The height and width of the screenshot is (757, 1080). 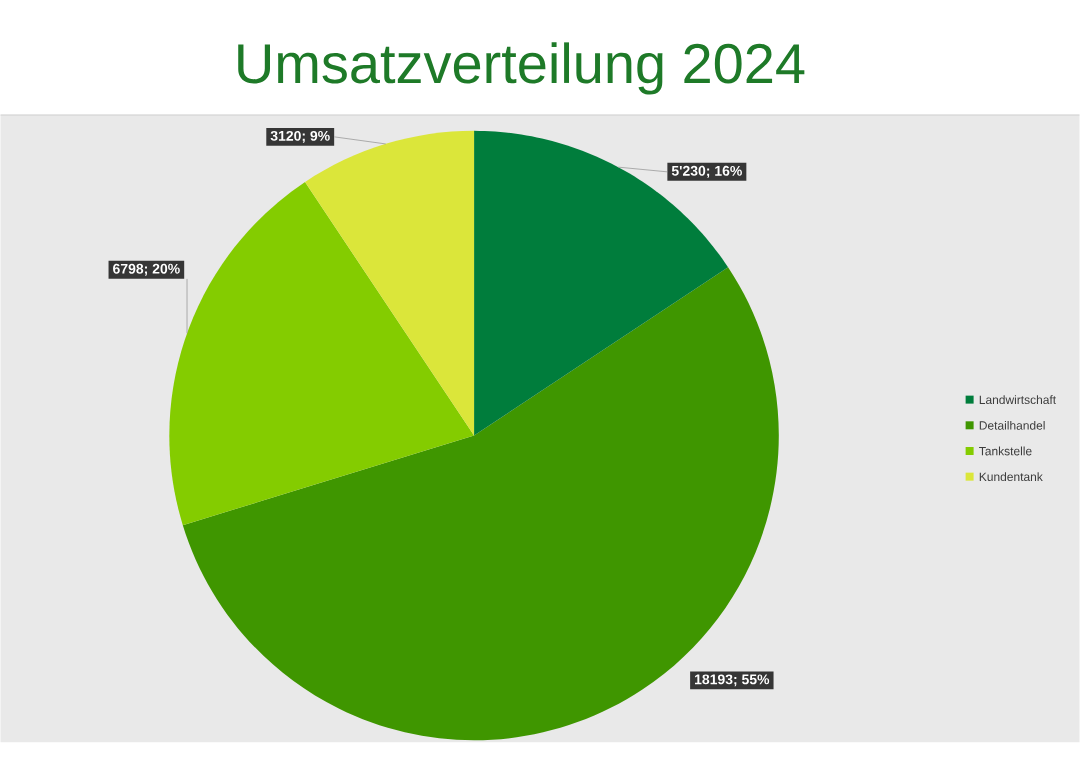 I want to click on legend-label: Tankstelle, so click(x=1005, y=451).